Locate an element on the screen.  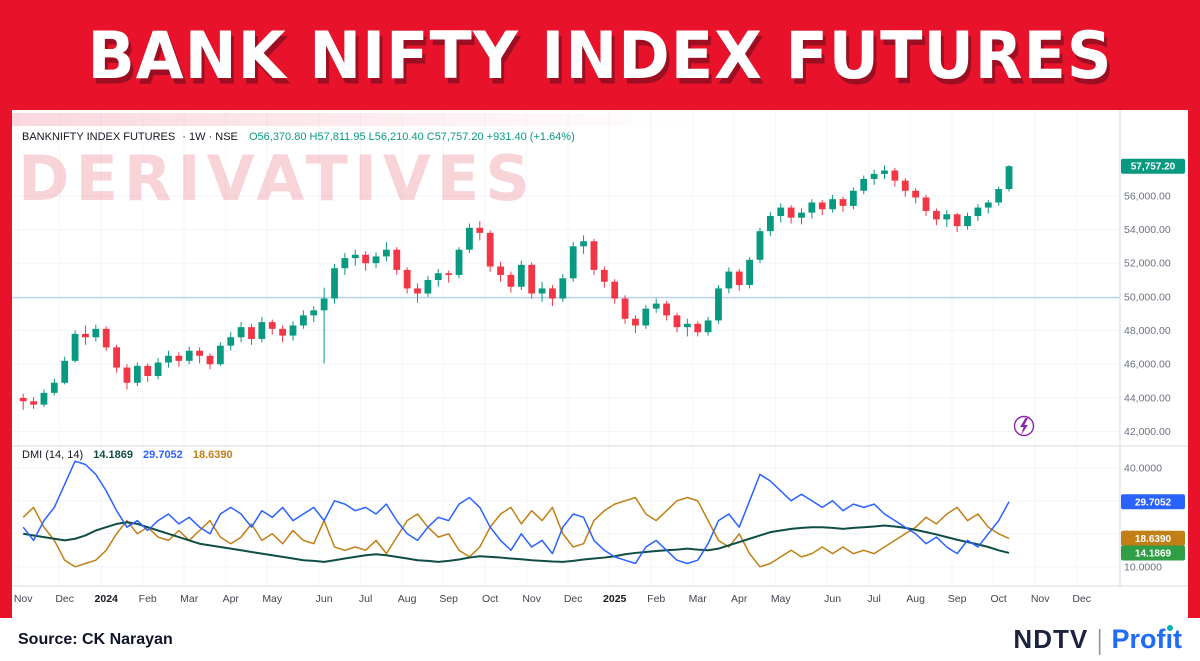
footer-strip: Source: CK Narayan NDTV | Prof ı t is located at coordinates (600, 639).